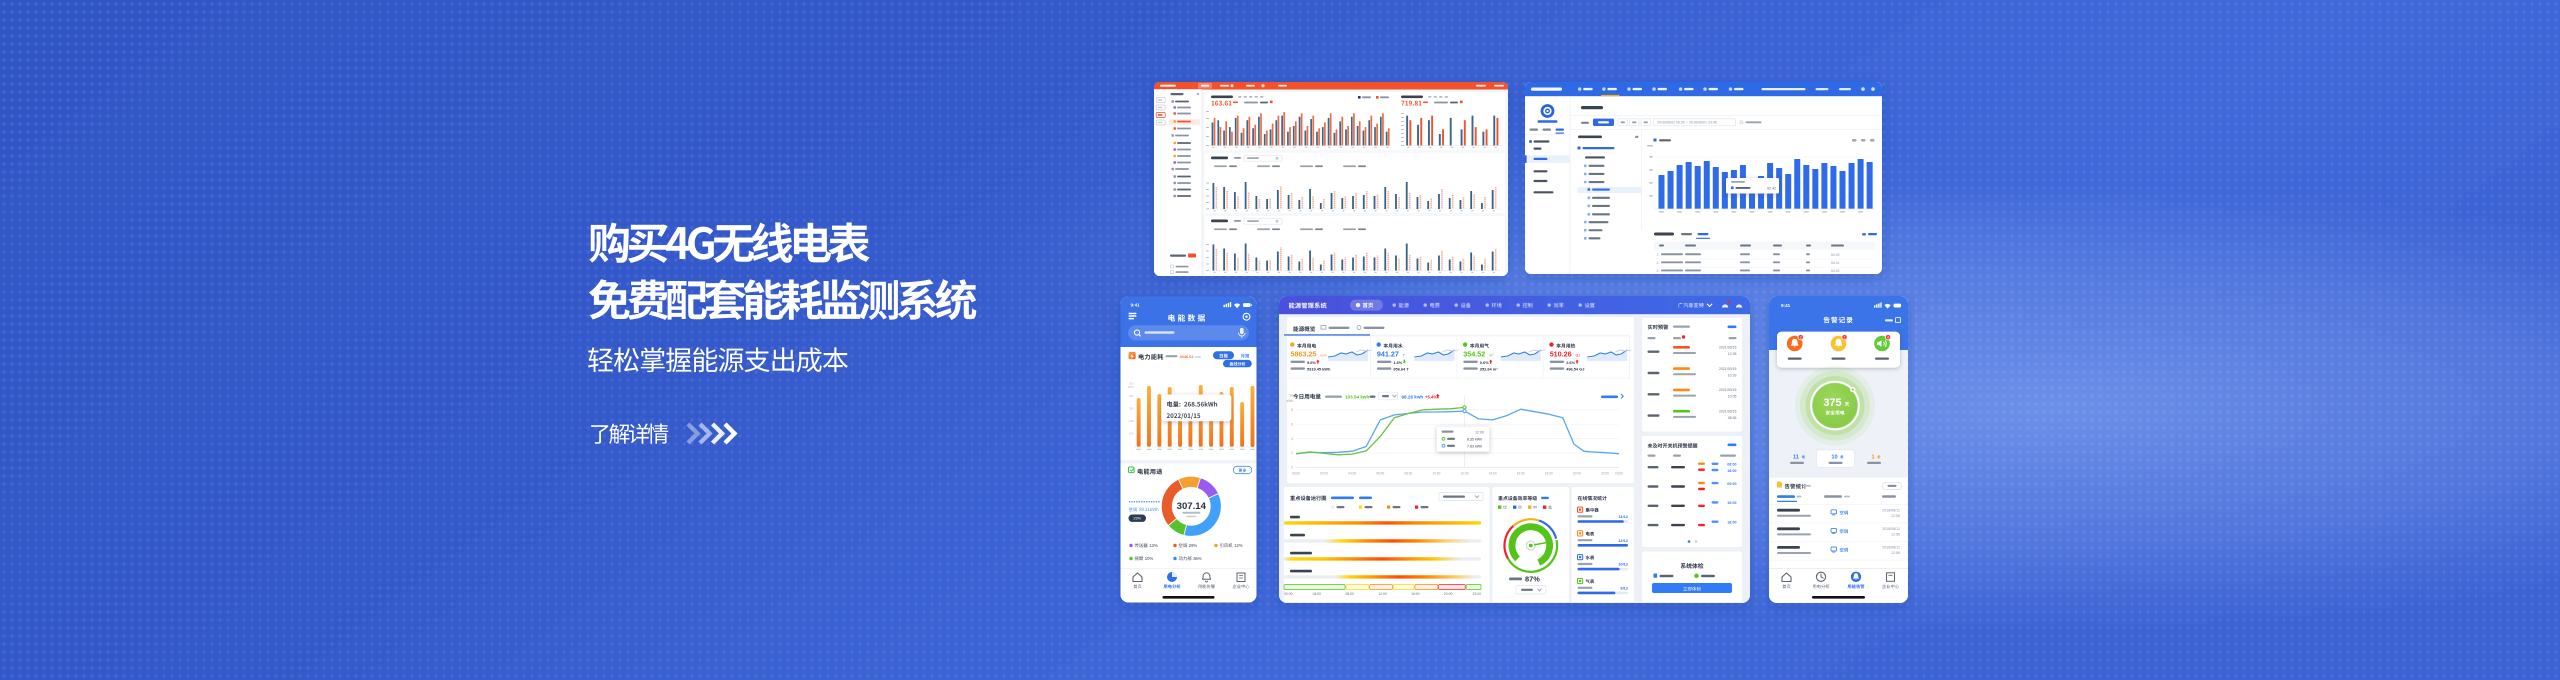 The height and width of the screenshot is (680, 2560). Describe the element at coordinates (1605, 474) in the screenshot. I see `svg-text: 22:00` at that location.